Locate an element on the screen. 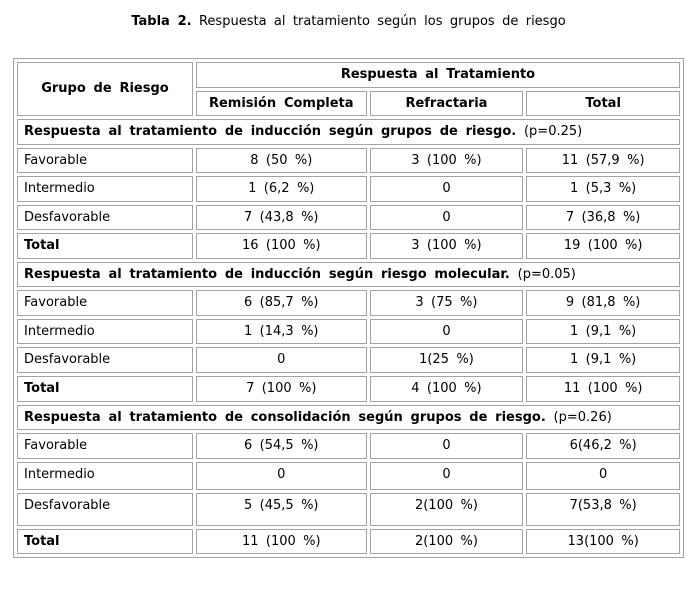 Image resolution: width=697 pixels, height=594 pixels. cell-remision-completa: 7 (100 %) is located at coordinates (281, 389).